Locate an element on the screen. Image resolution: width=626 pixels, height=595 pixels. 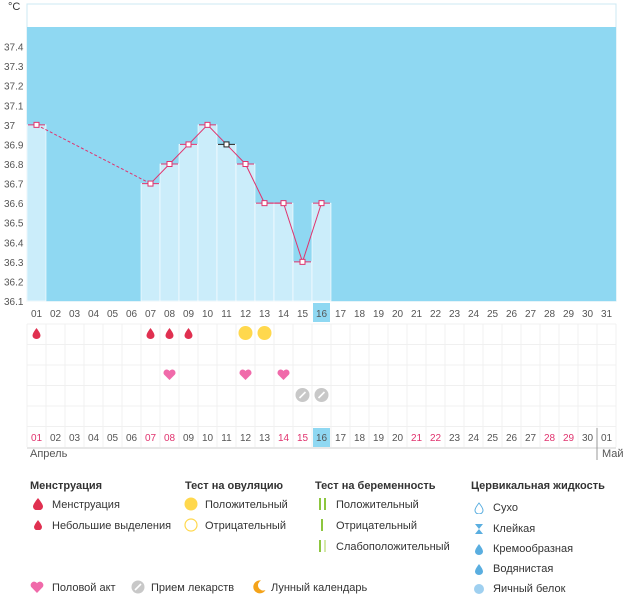
bottom-day-label: 07 is located at coordinates (151, 438).